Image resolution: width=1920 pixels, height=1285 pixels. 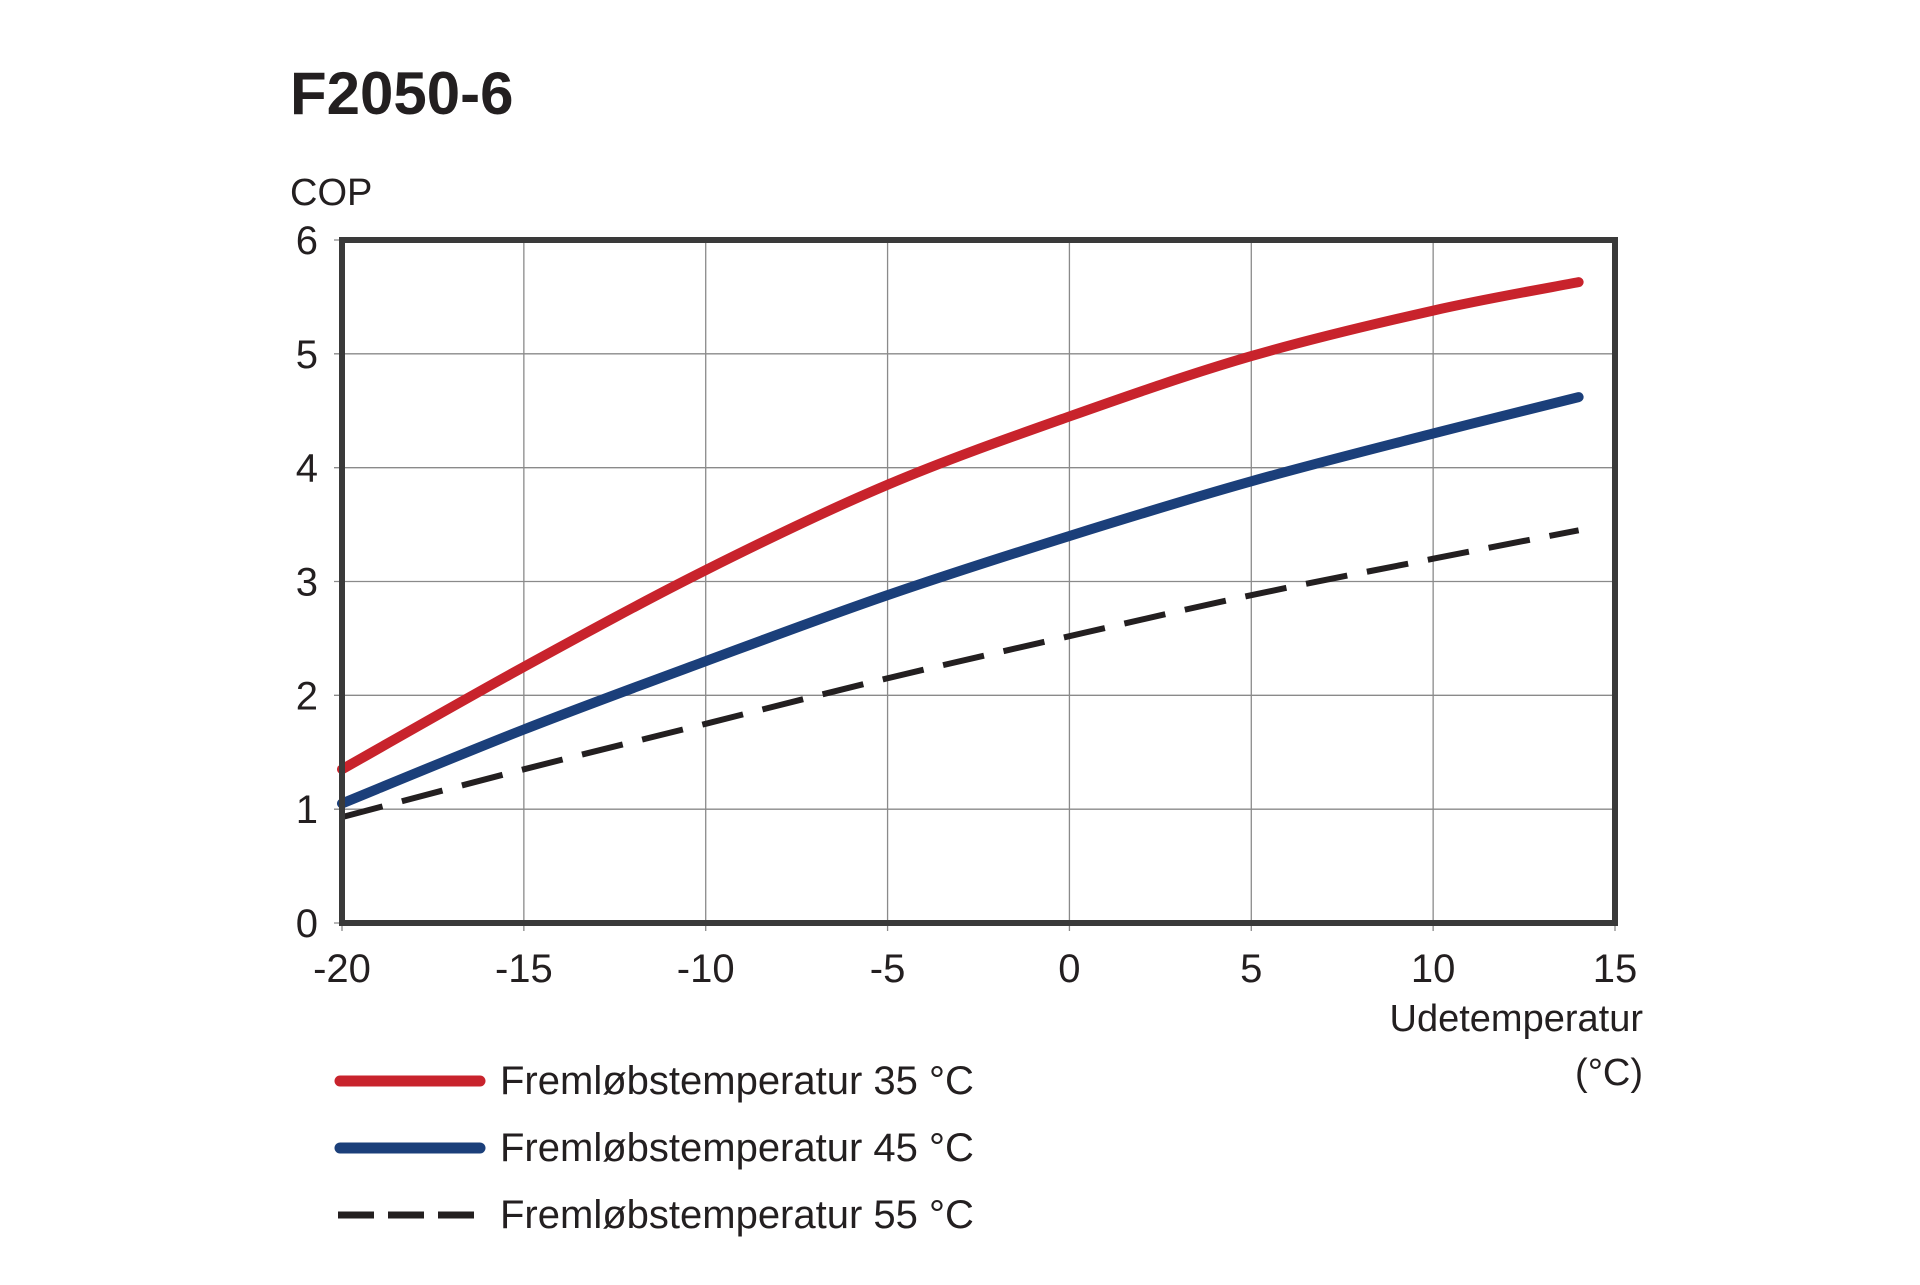 What do you see at coordinates (1251, 969) in the screenshot?
I see `x-tick-label: 5` at bounding box center [1251, 969].